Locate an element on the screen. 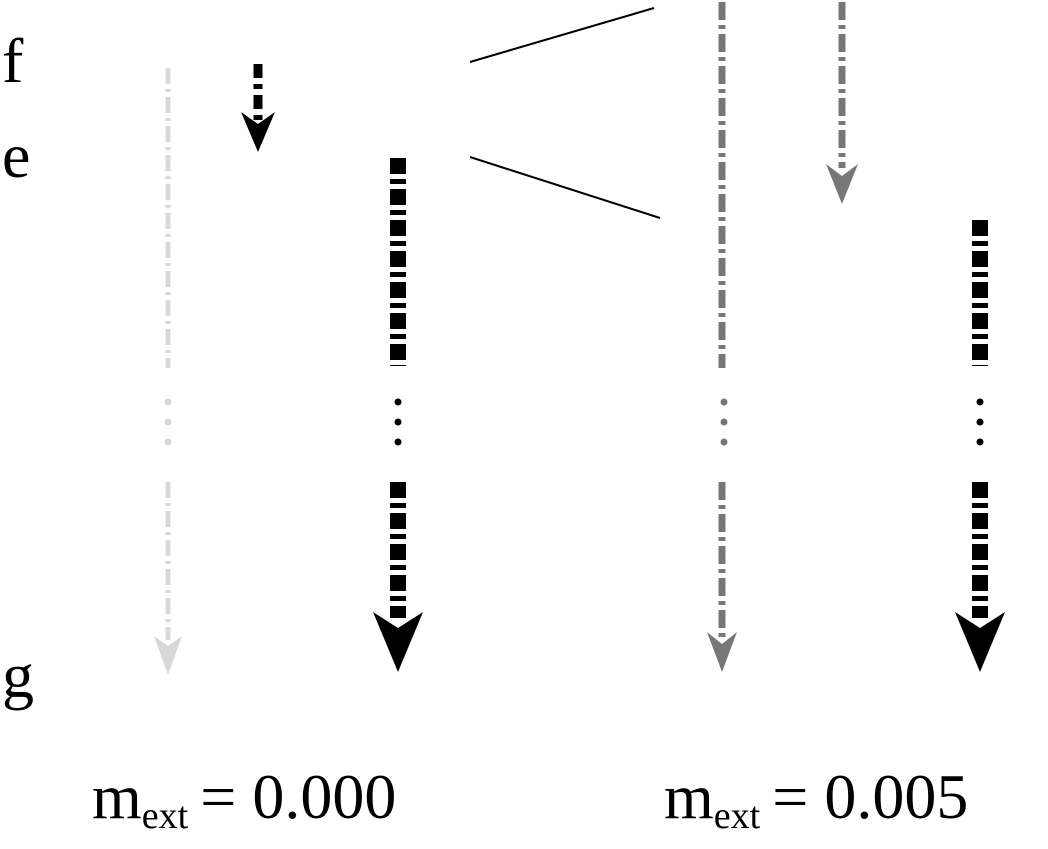 The image size is (1048, 849). level-label-e: e is located at coordinates (16, 155).